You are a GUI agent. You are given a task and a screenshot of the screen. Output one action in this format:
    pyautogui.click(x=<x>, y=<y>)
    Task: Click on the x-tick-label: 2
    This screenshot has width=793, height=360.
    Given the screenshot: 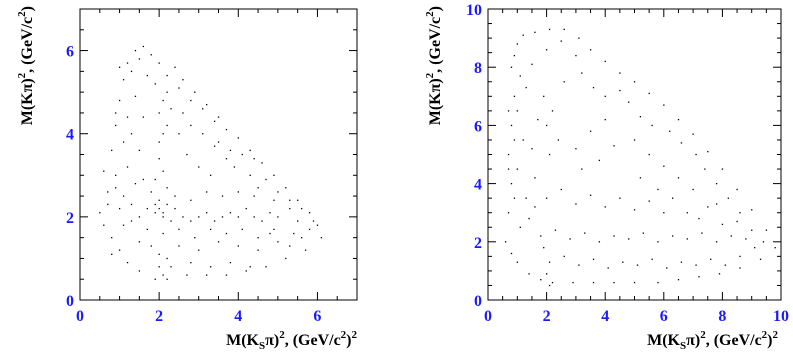 What is the action you would take?
    pyautogui.click(x=547, y=316)
    